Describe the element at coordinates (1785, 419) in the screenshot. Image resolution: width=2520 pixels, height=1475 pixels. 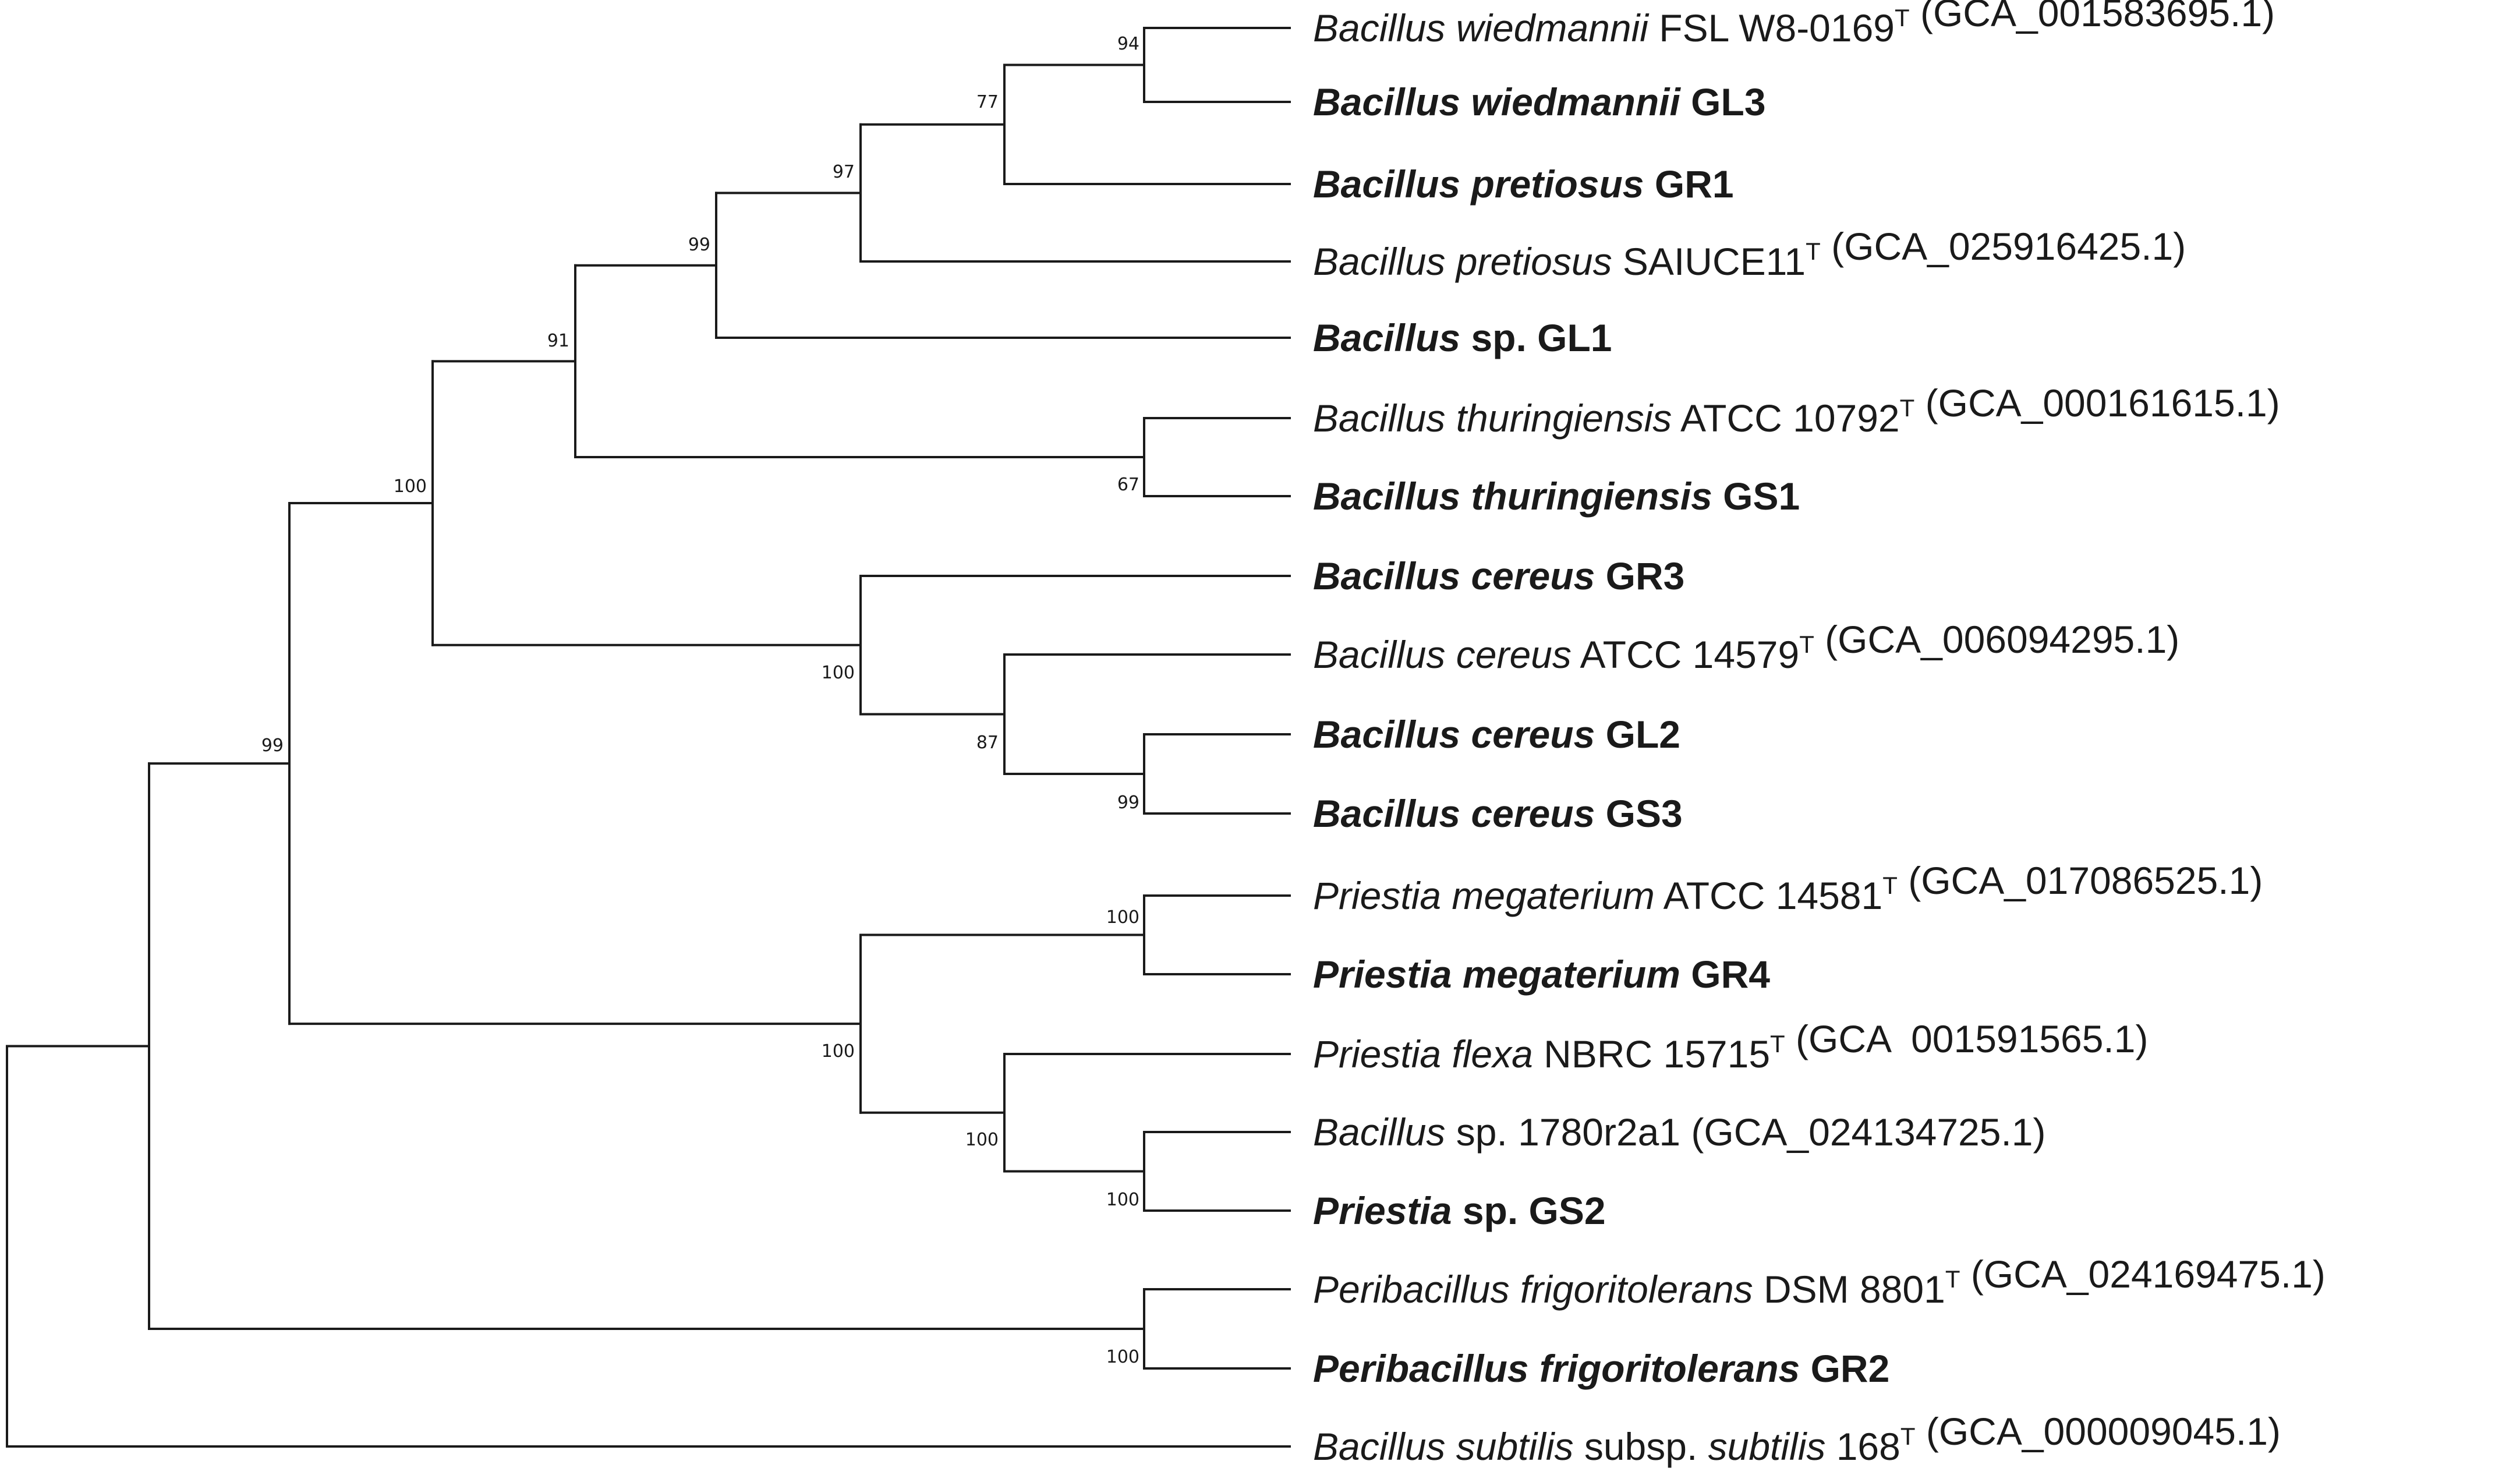
I see `taxon-label-part: ATCC 10792` at that location.